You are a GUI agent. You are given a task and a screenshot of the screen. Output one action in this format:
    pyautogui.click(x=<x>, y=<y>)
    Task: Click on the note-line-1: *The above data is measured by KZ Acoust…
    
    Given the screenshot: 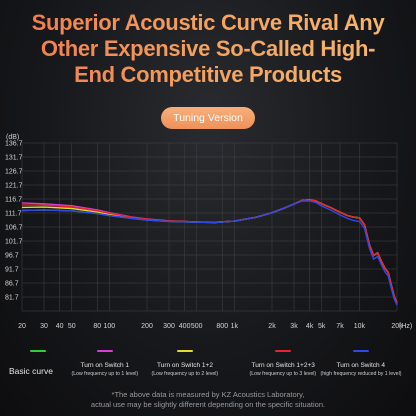 What is the action you would take?
    pyautogui.click(x=208, y=394)
    